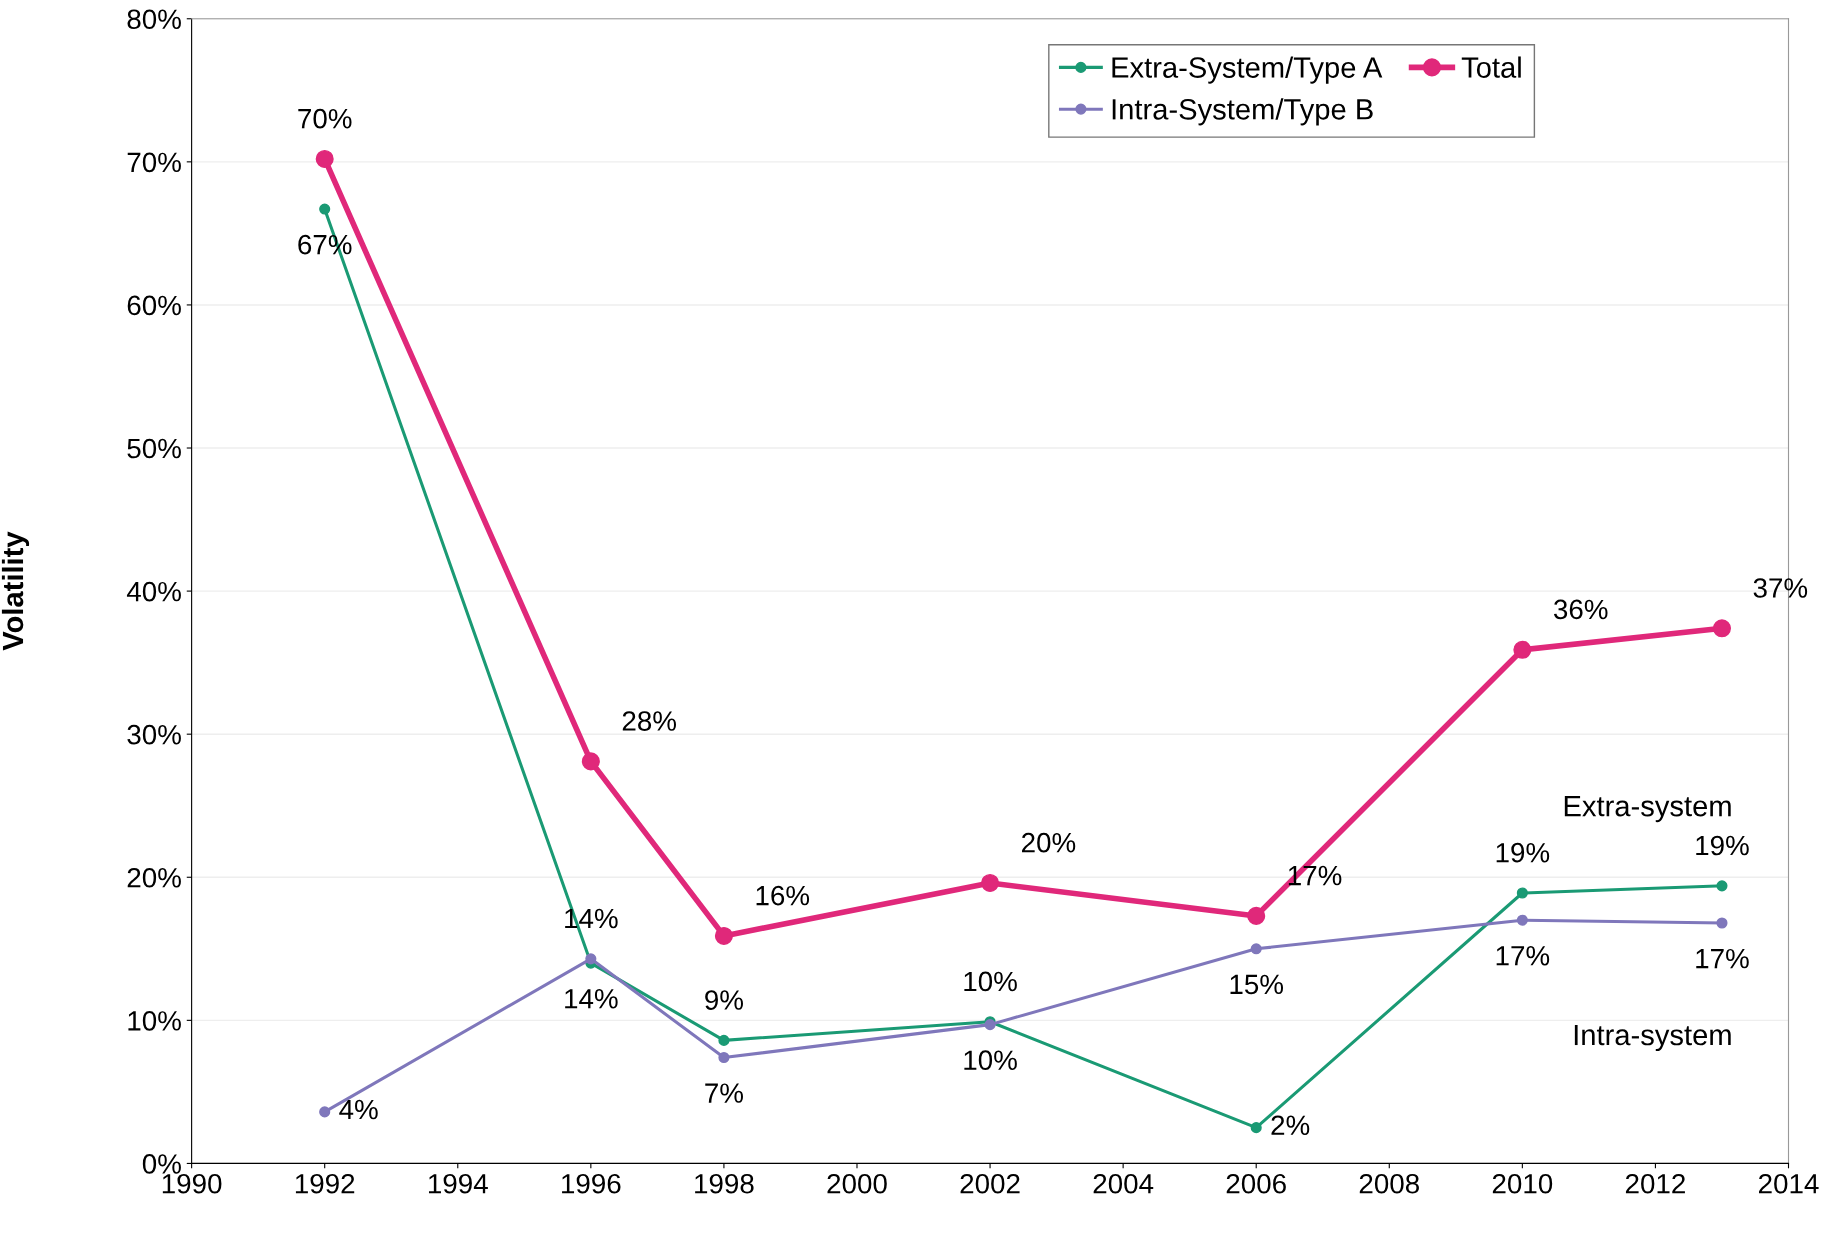  What do you see at coordinates (458, 1183) in the screenshot?
I see `x-tick-label: 1994` at bounding box center [458, 1183].